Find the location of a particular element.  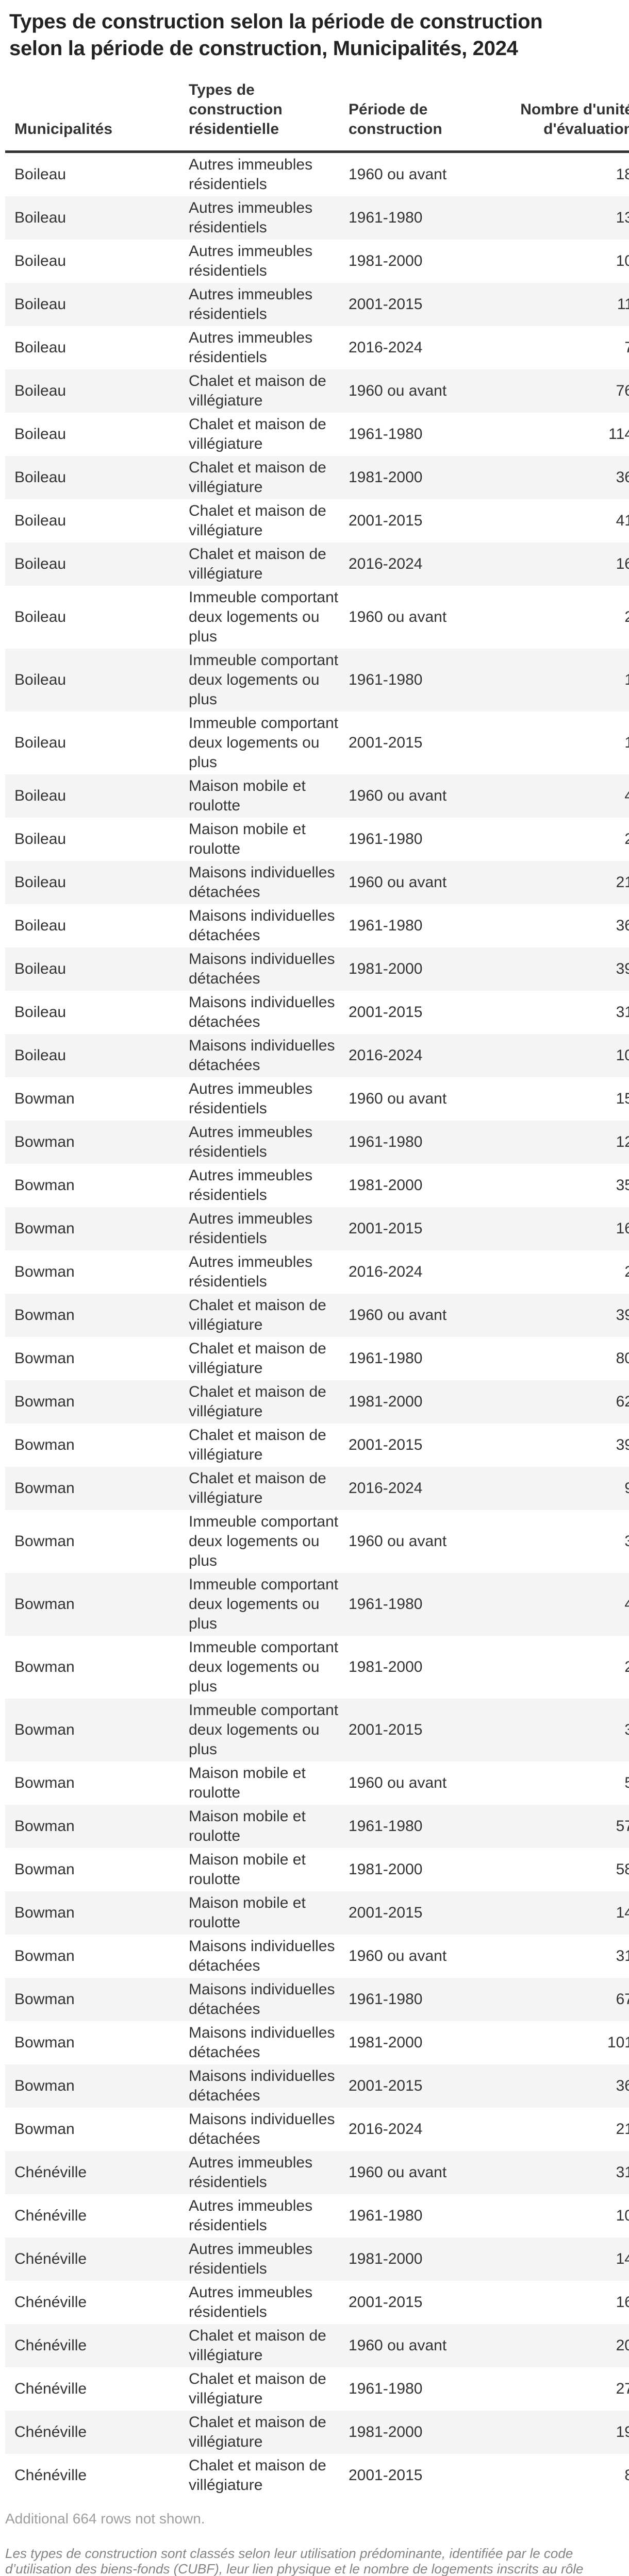

additional-rows-note: Additional 664 rows not shown. is located at coordinates (105, 2519).